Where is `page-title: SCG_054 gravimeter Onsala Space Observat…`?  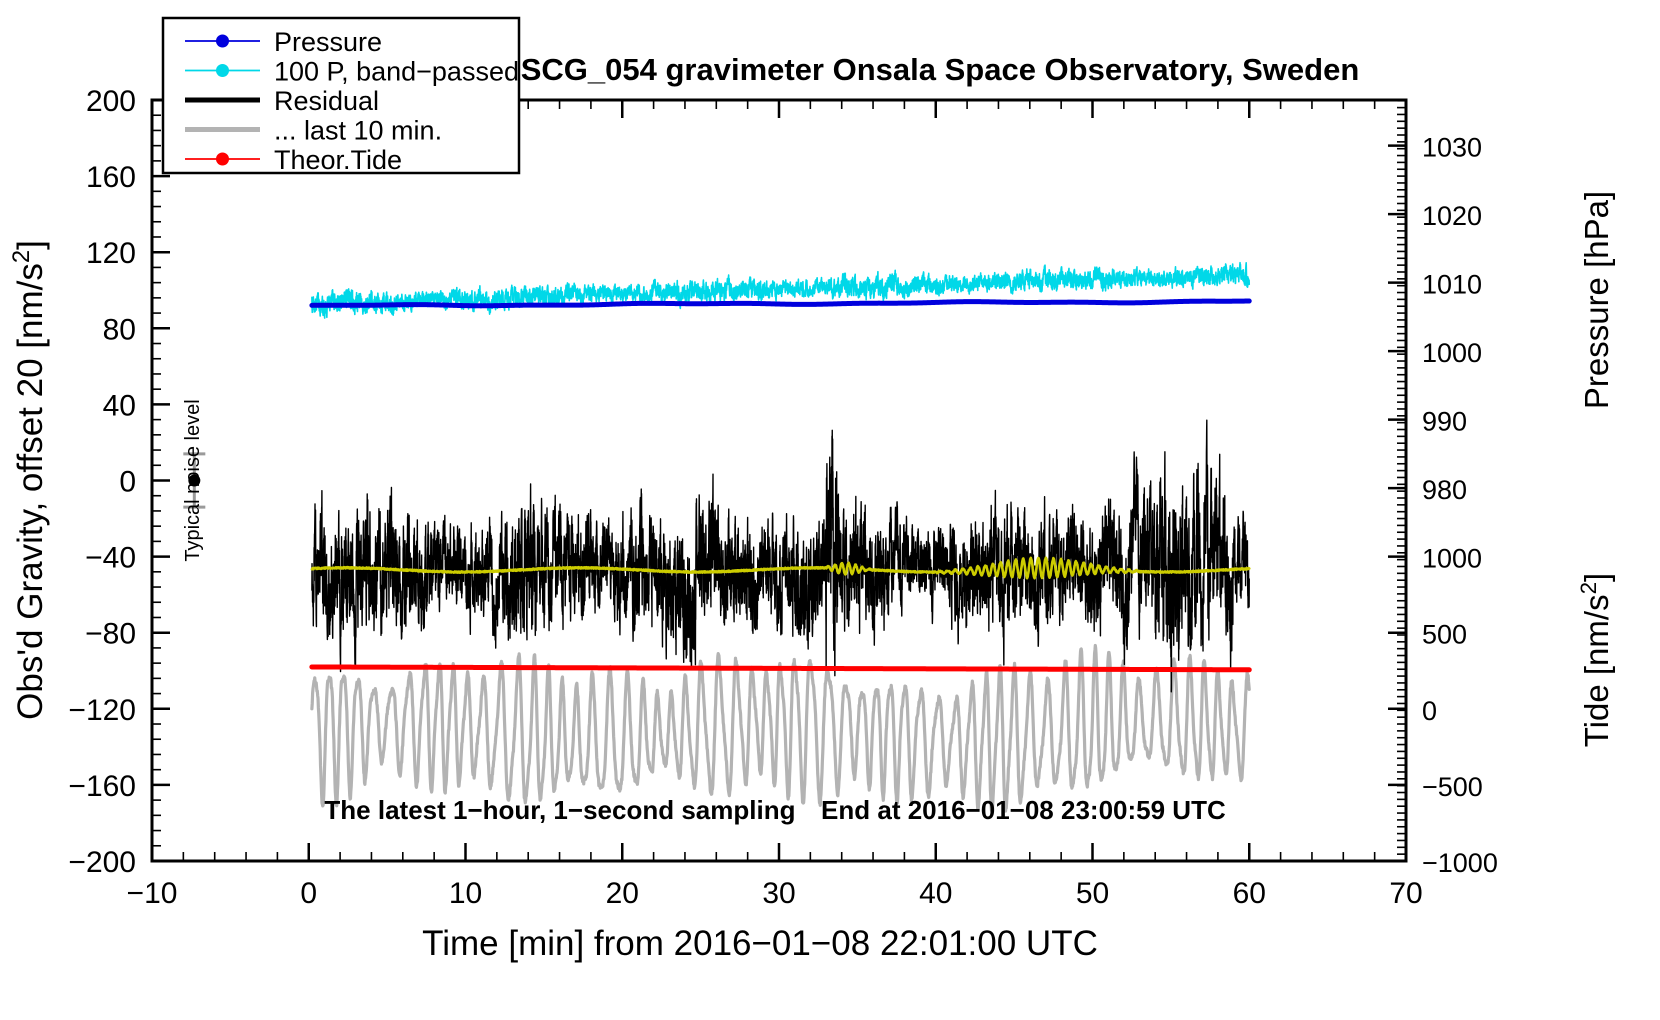 page-title: SCG_054 gravimeter Onsala Space Observat… is located at coordinates (940, 69).